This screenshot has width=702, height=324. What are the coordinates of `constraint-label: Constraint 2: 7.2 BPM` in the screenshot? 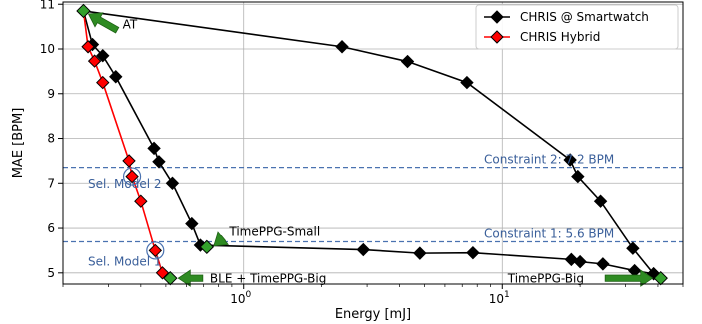 It's located at (549, 160).